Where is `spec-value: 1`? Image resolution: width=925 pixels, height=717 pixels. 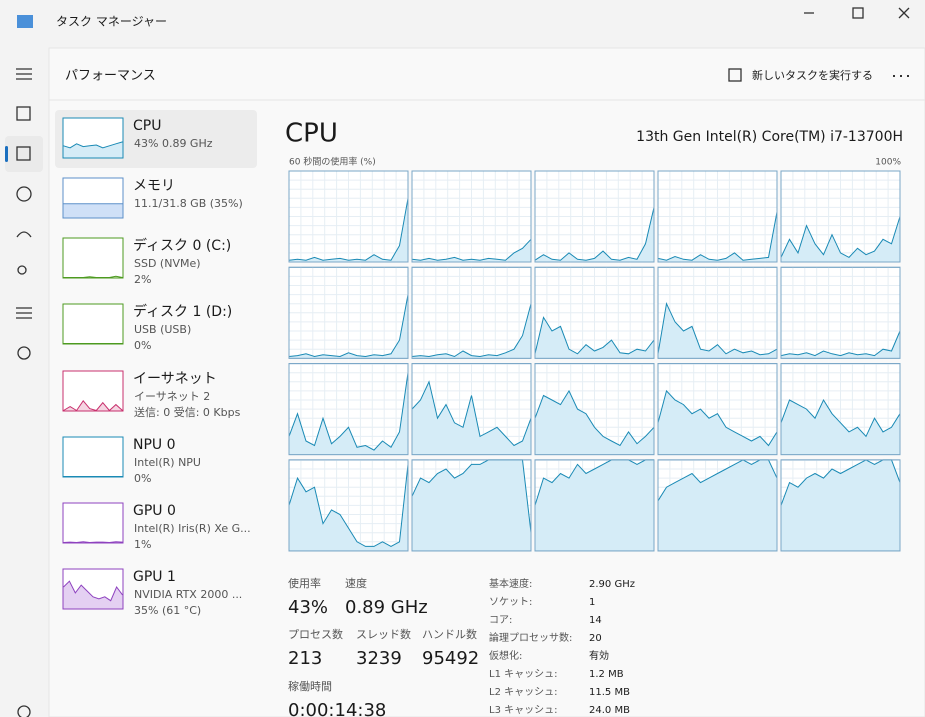
spec-value: 1 is located at coordinates (592, 602).